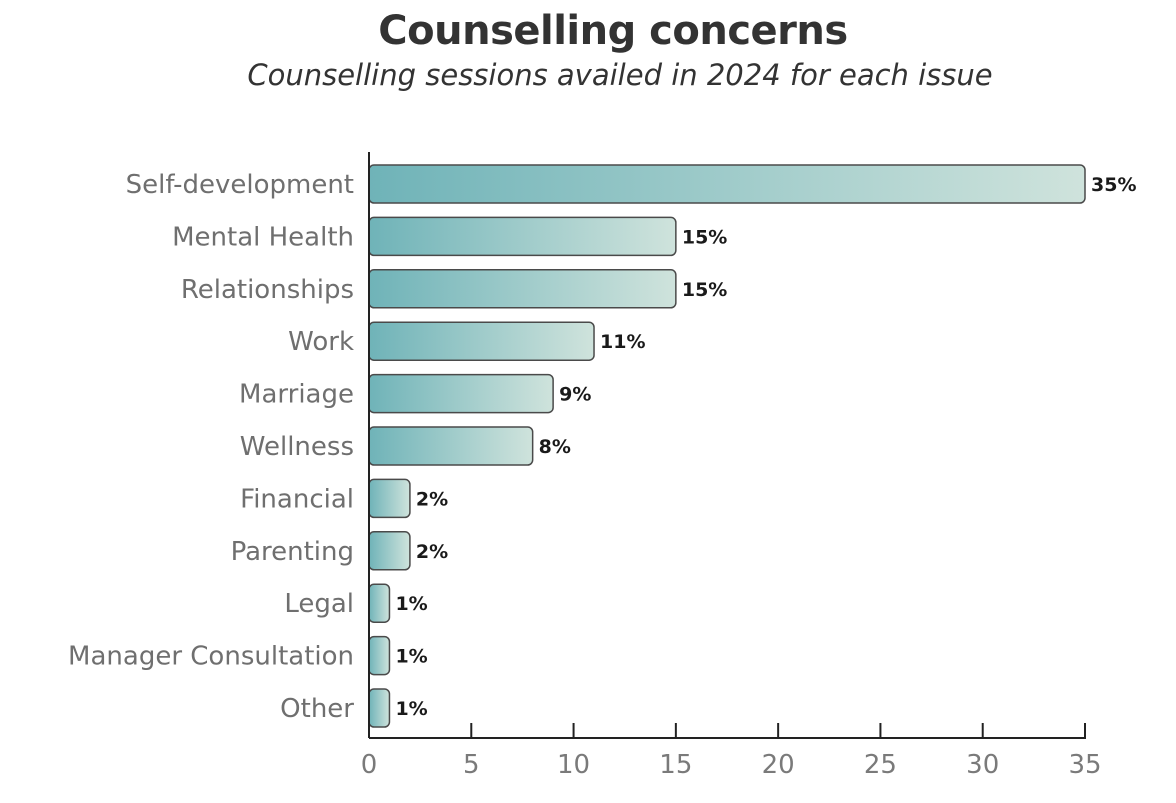 The width and height of the screenshot is (1176, 803). Describe the element at coordinates (267, 290) in the screenshot. I see `category-label: Relationships` at that location.